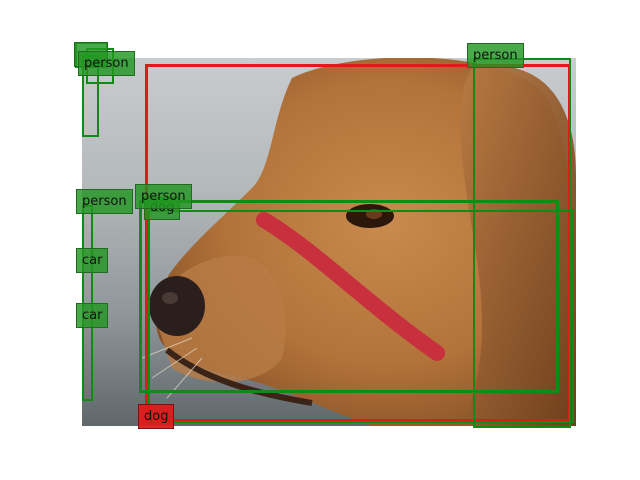 The height and width of the screenshot is (480, 640). What do you see at coordinates (92, 315) in the screenshot?
I see `car-label-lower: car` at bounding box center [92, 315].